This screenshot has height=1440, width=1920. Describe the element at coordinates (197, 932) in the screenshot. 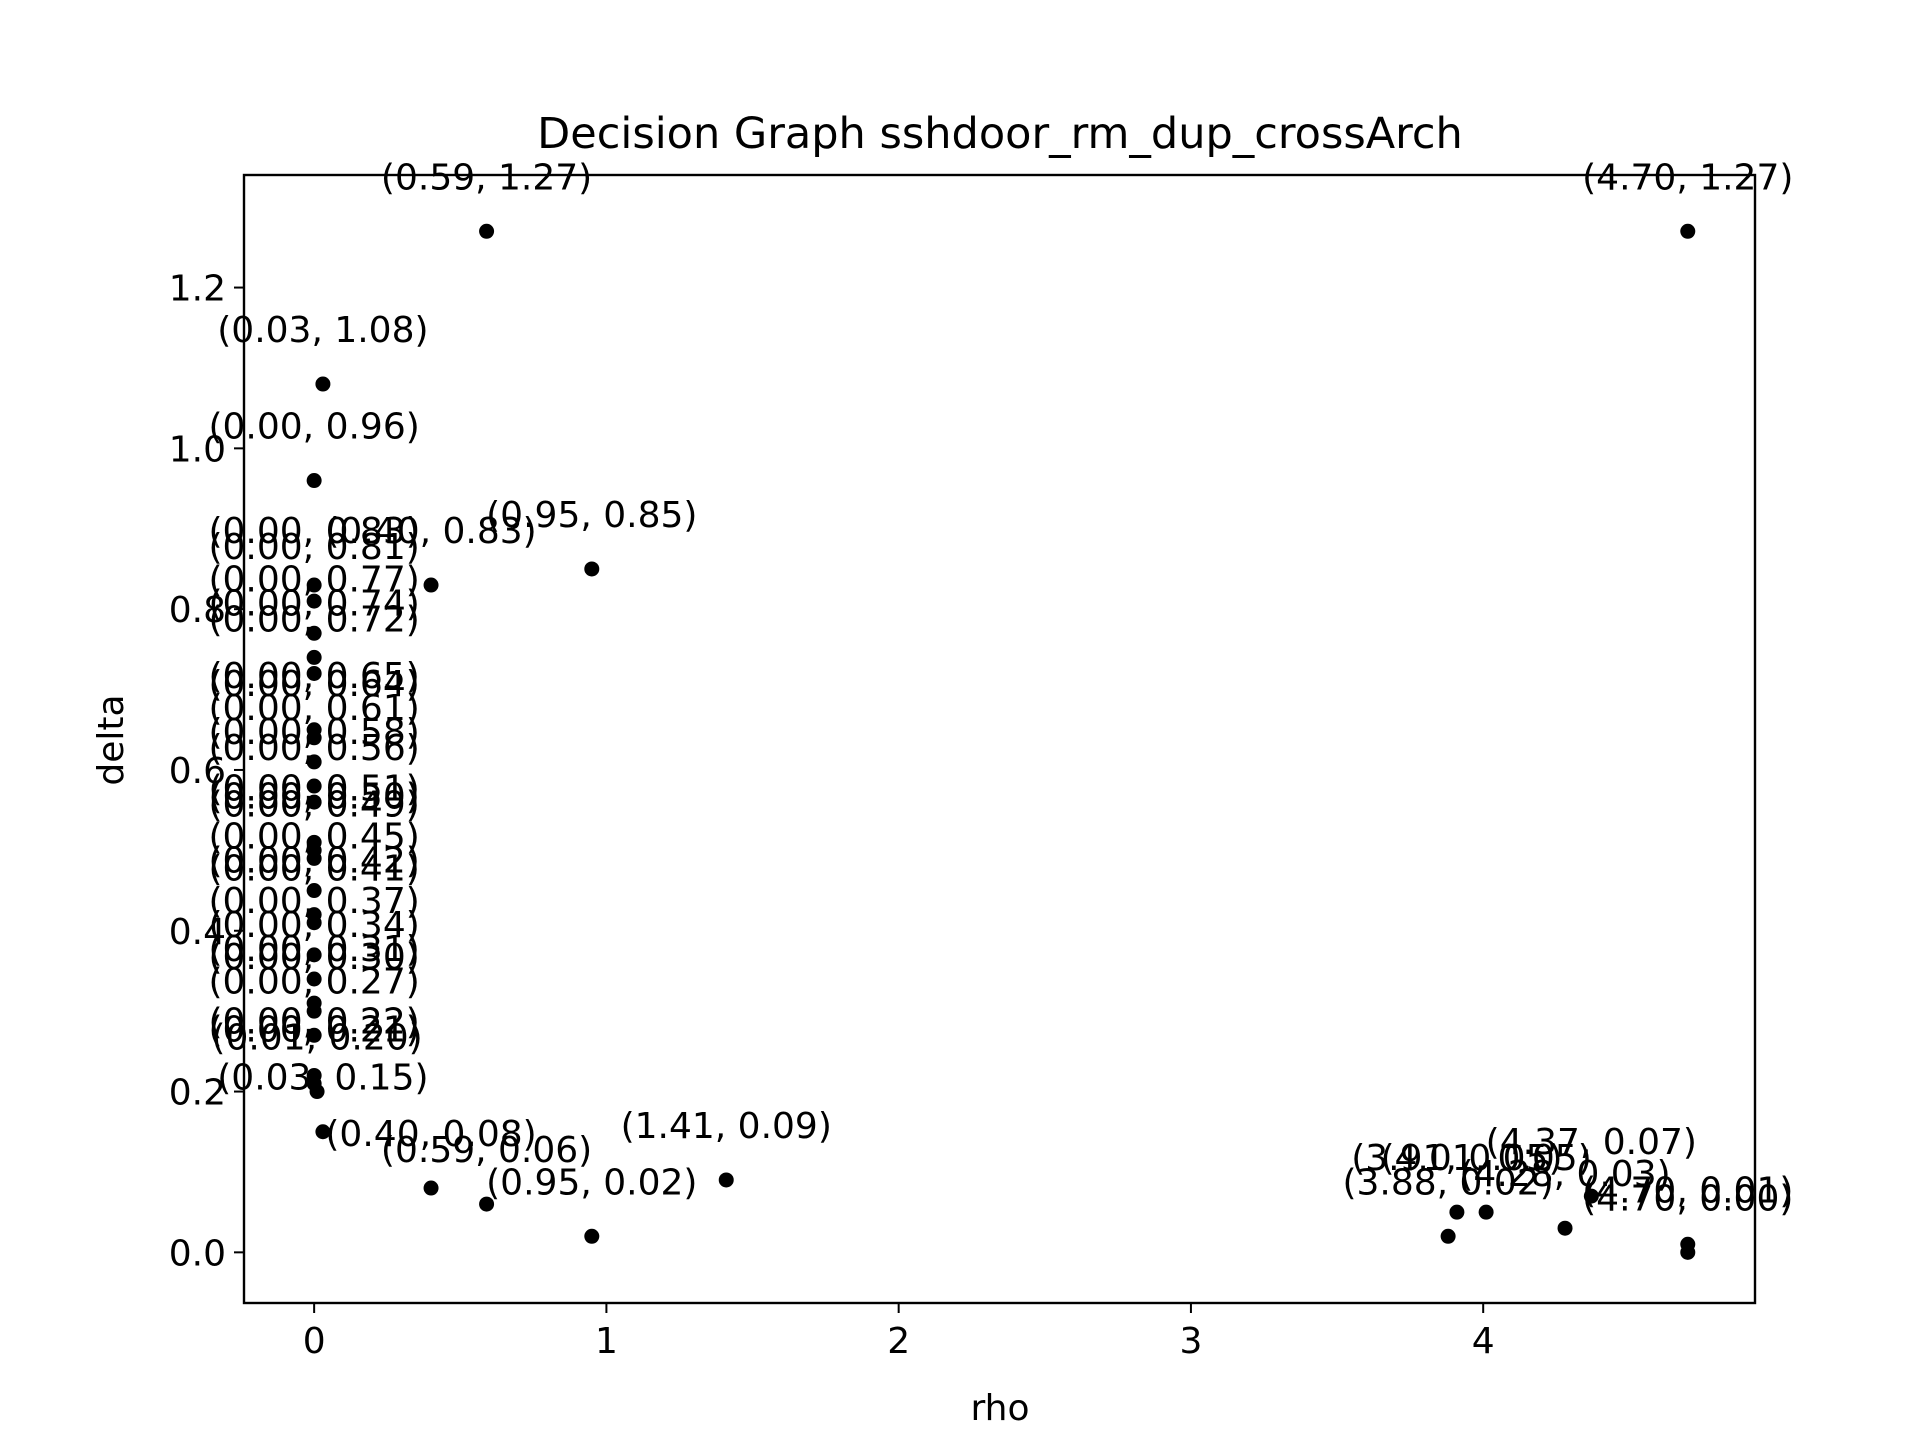

I see `y-tick-label: 0.4` at that location.